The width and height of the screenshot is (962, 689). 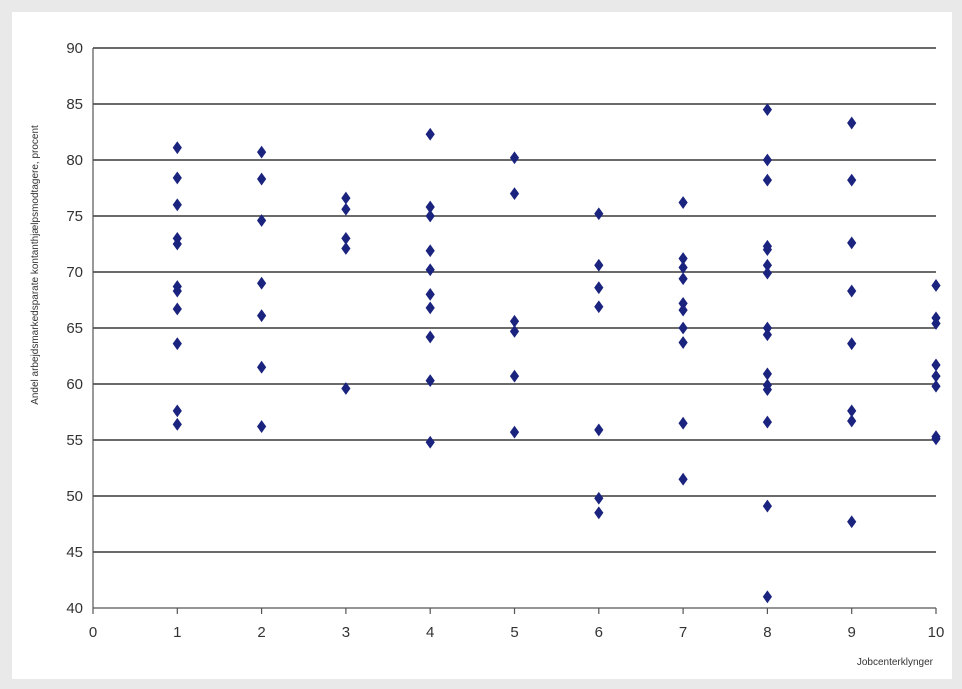 What do you see at coordinates (74, 104) in the screenshot?
I see `y-tick-label-85: 85` at bounding box center [74, 104].